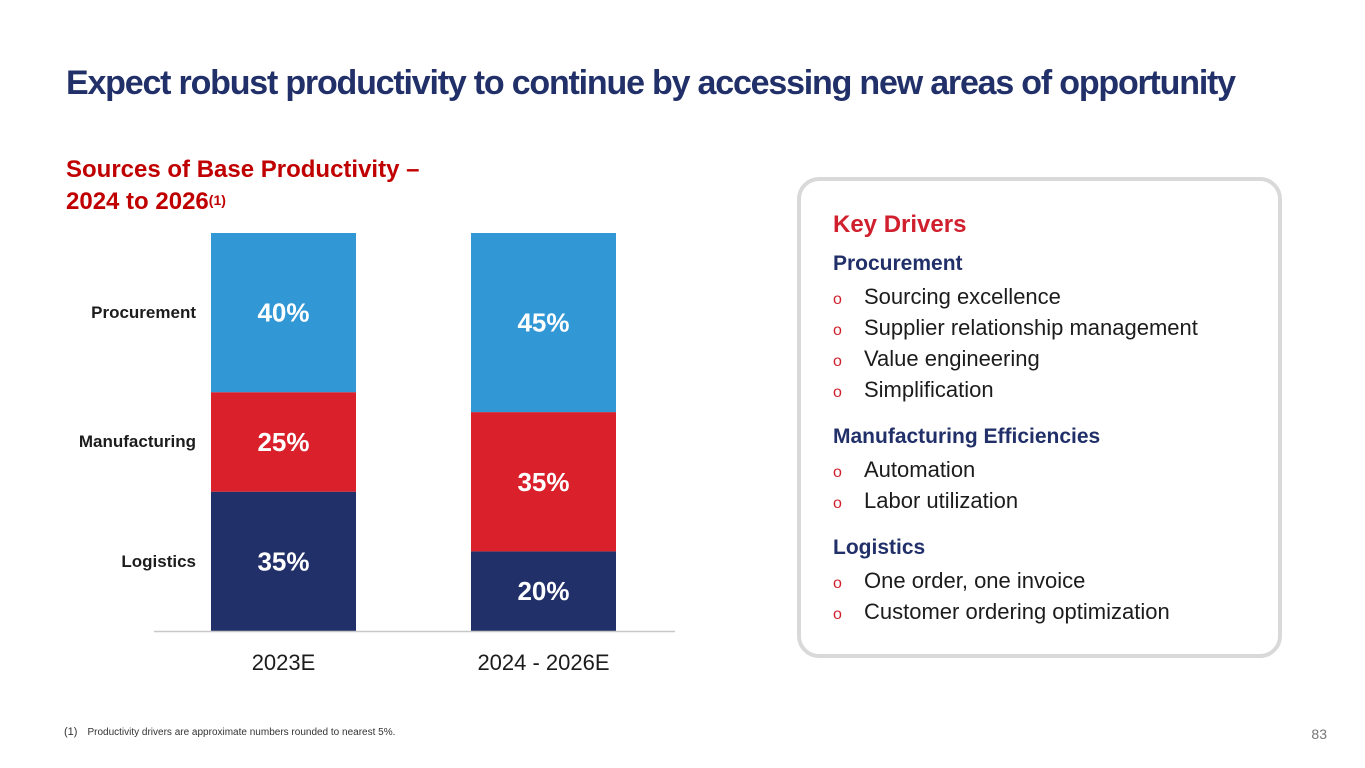 The width and height of the screenshot is (1365, 768). I want to click on data-label-logistics: 35%, so click(283, 561).